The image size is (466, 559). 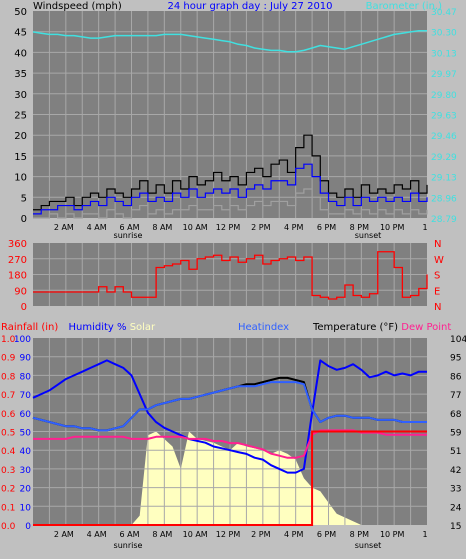 I want to click on temperature-y-ticks: 15 24 33 42 51 59 68 77 86 95 104, so click(x=458, y=433).